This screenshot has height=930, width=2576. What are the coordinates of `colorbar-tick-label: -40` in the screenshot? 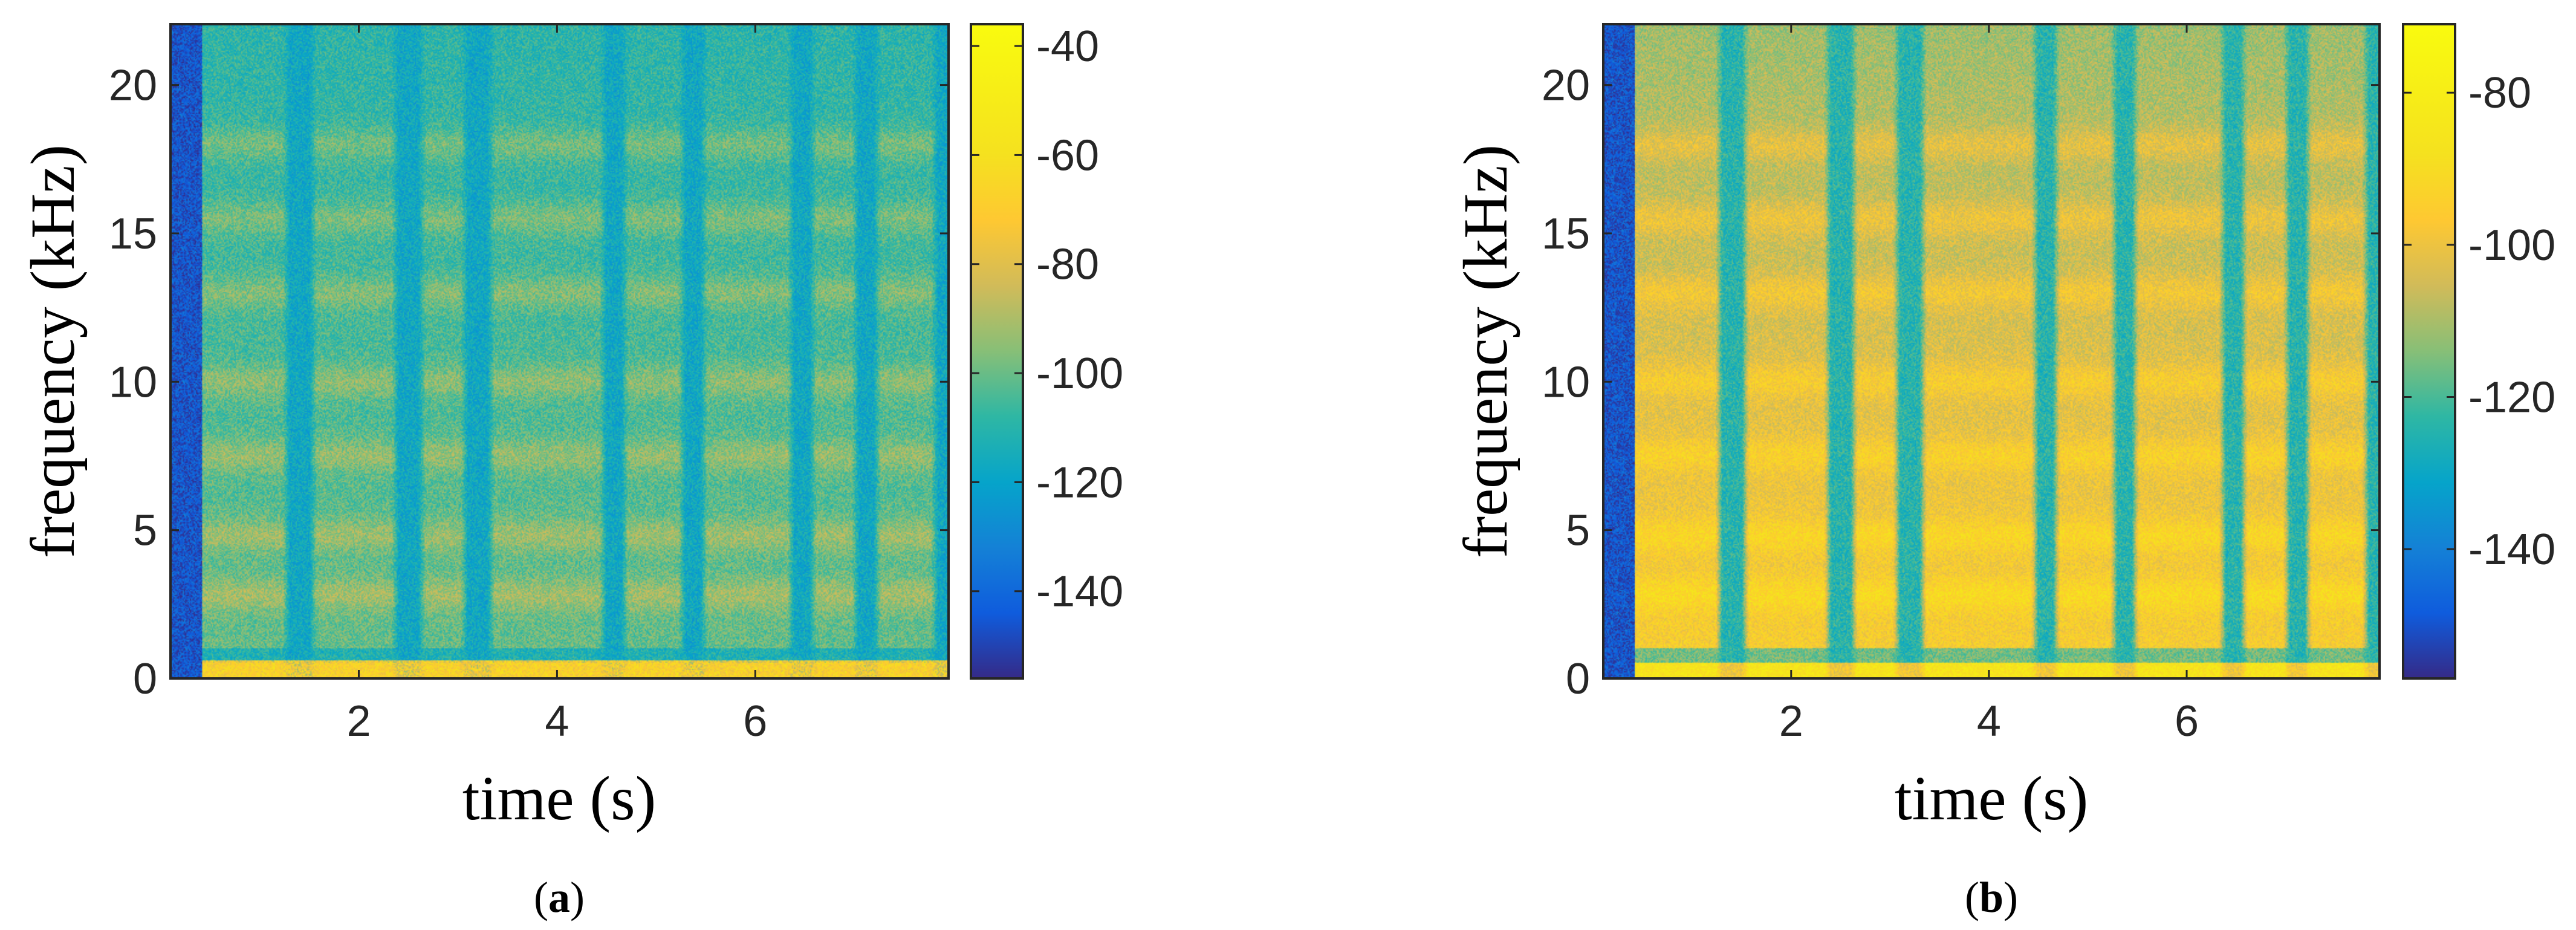 It's located at (1067, 47).